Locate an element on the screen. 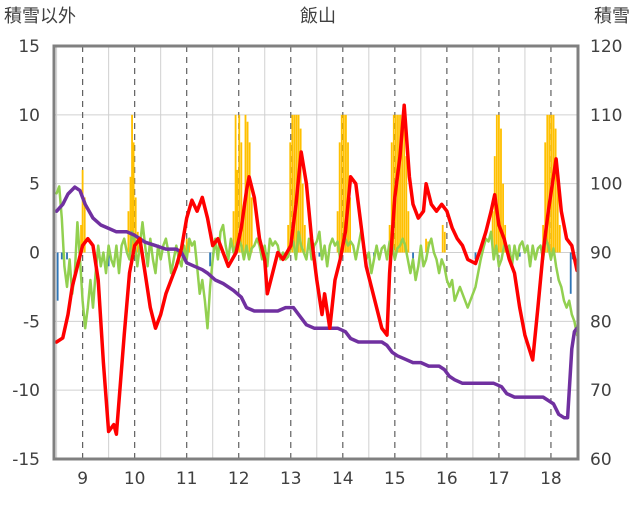 The image size is (636, 505). x-tick-label: 9 is located at coordinates (82, 479).